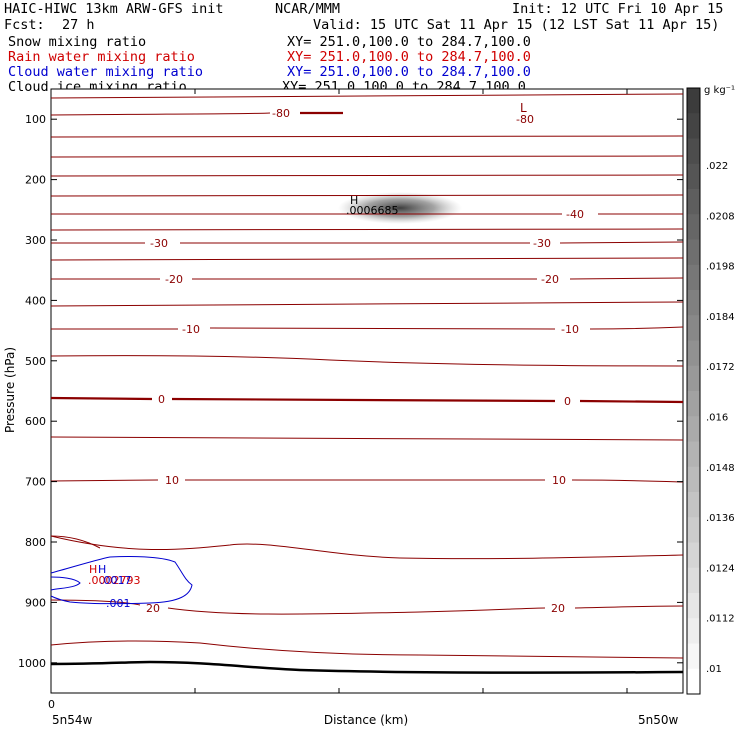  I want to click on y-tick-label: 1000, so click(32, 663).